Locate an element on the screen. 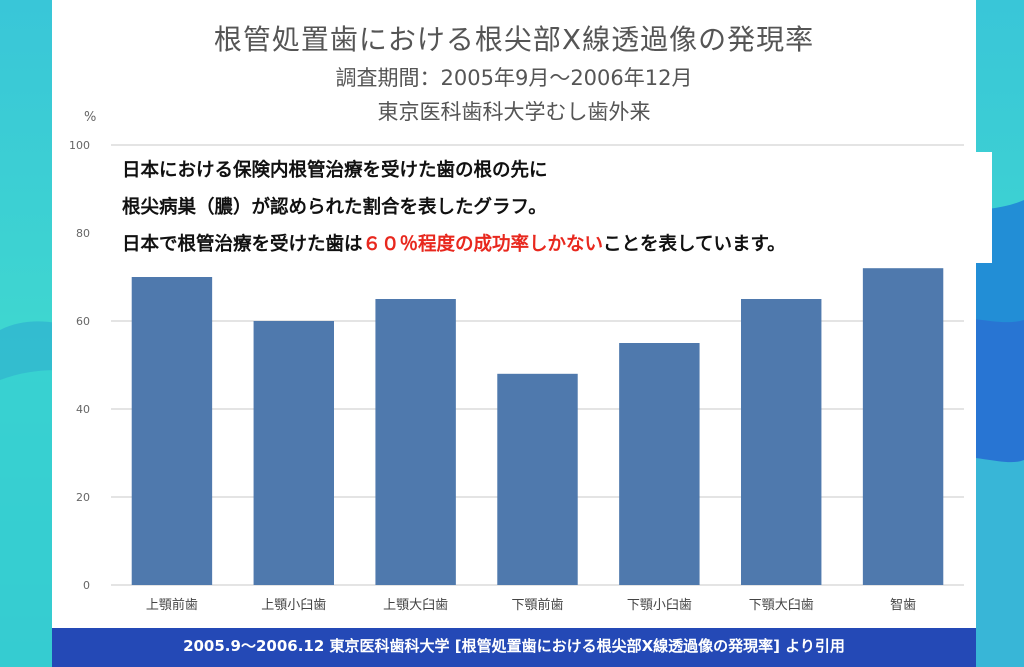 Image resolution: width=1024 pixels, height=667 pixels. x-tick-label: 智歯 is located at coordinates (903, 605).